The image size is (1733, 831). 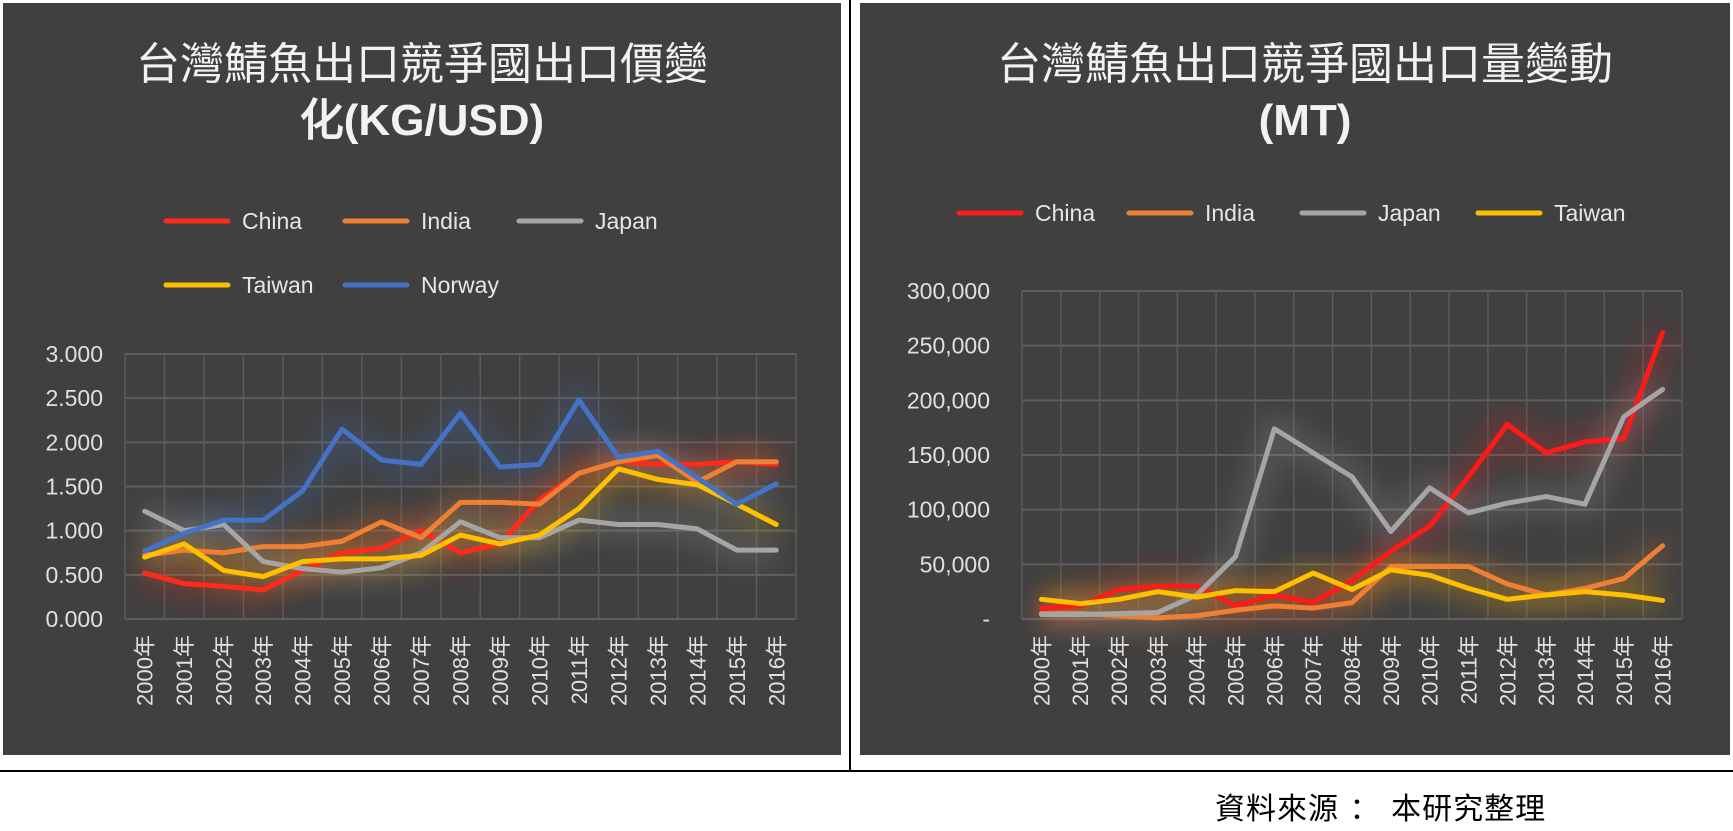 What do you see at coordinates (986, 619) in the screenshot?
I see `y-tick-label: -` at bounding box center [986, 619].